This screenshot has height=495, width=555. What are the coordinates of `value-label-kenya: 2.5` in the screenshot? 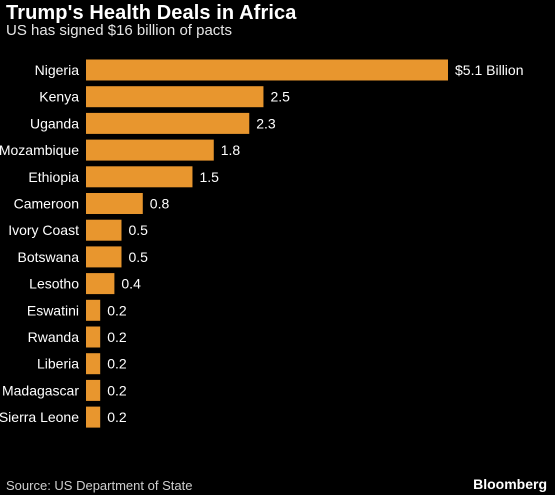 It's located at (280, 97).